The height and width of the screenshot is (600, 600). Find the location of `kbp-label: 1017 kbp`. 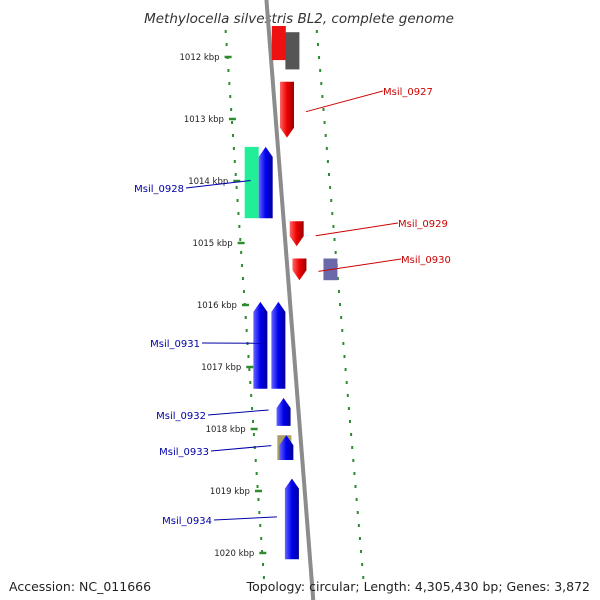

kbp-label: 1017 kbp is located at coordinates (221, 368).